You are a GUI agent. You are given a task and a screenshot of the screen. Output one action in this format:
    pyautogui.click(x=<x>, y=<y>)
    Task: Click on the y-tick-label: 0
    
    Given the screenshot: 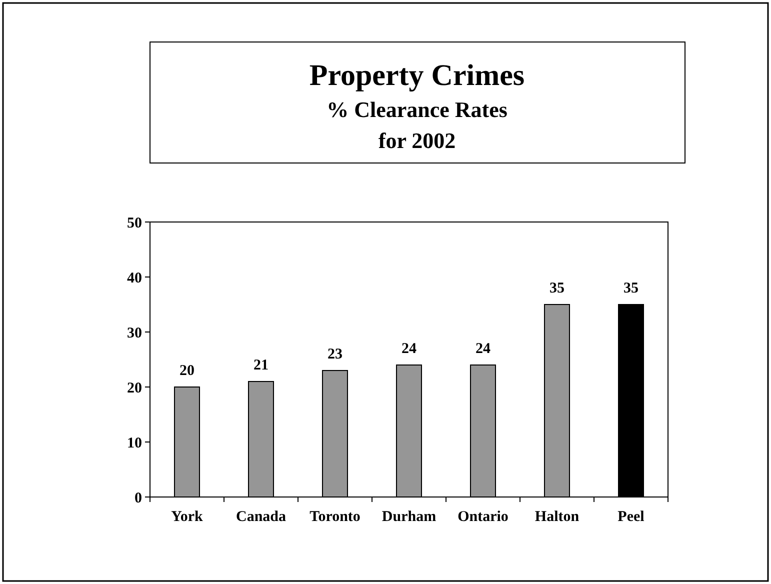 What is the action you would take?
    pyautogui.click(x=138, y=498)
    